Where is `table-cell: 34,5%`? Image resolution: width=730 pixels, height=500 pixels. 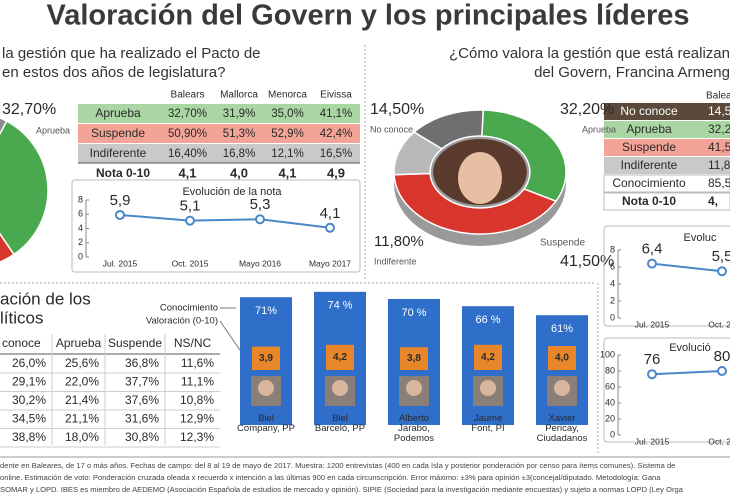 table-cell: 34,5% is located at coordinates (29, 419).